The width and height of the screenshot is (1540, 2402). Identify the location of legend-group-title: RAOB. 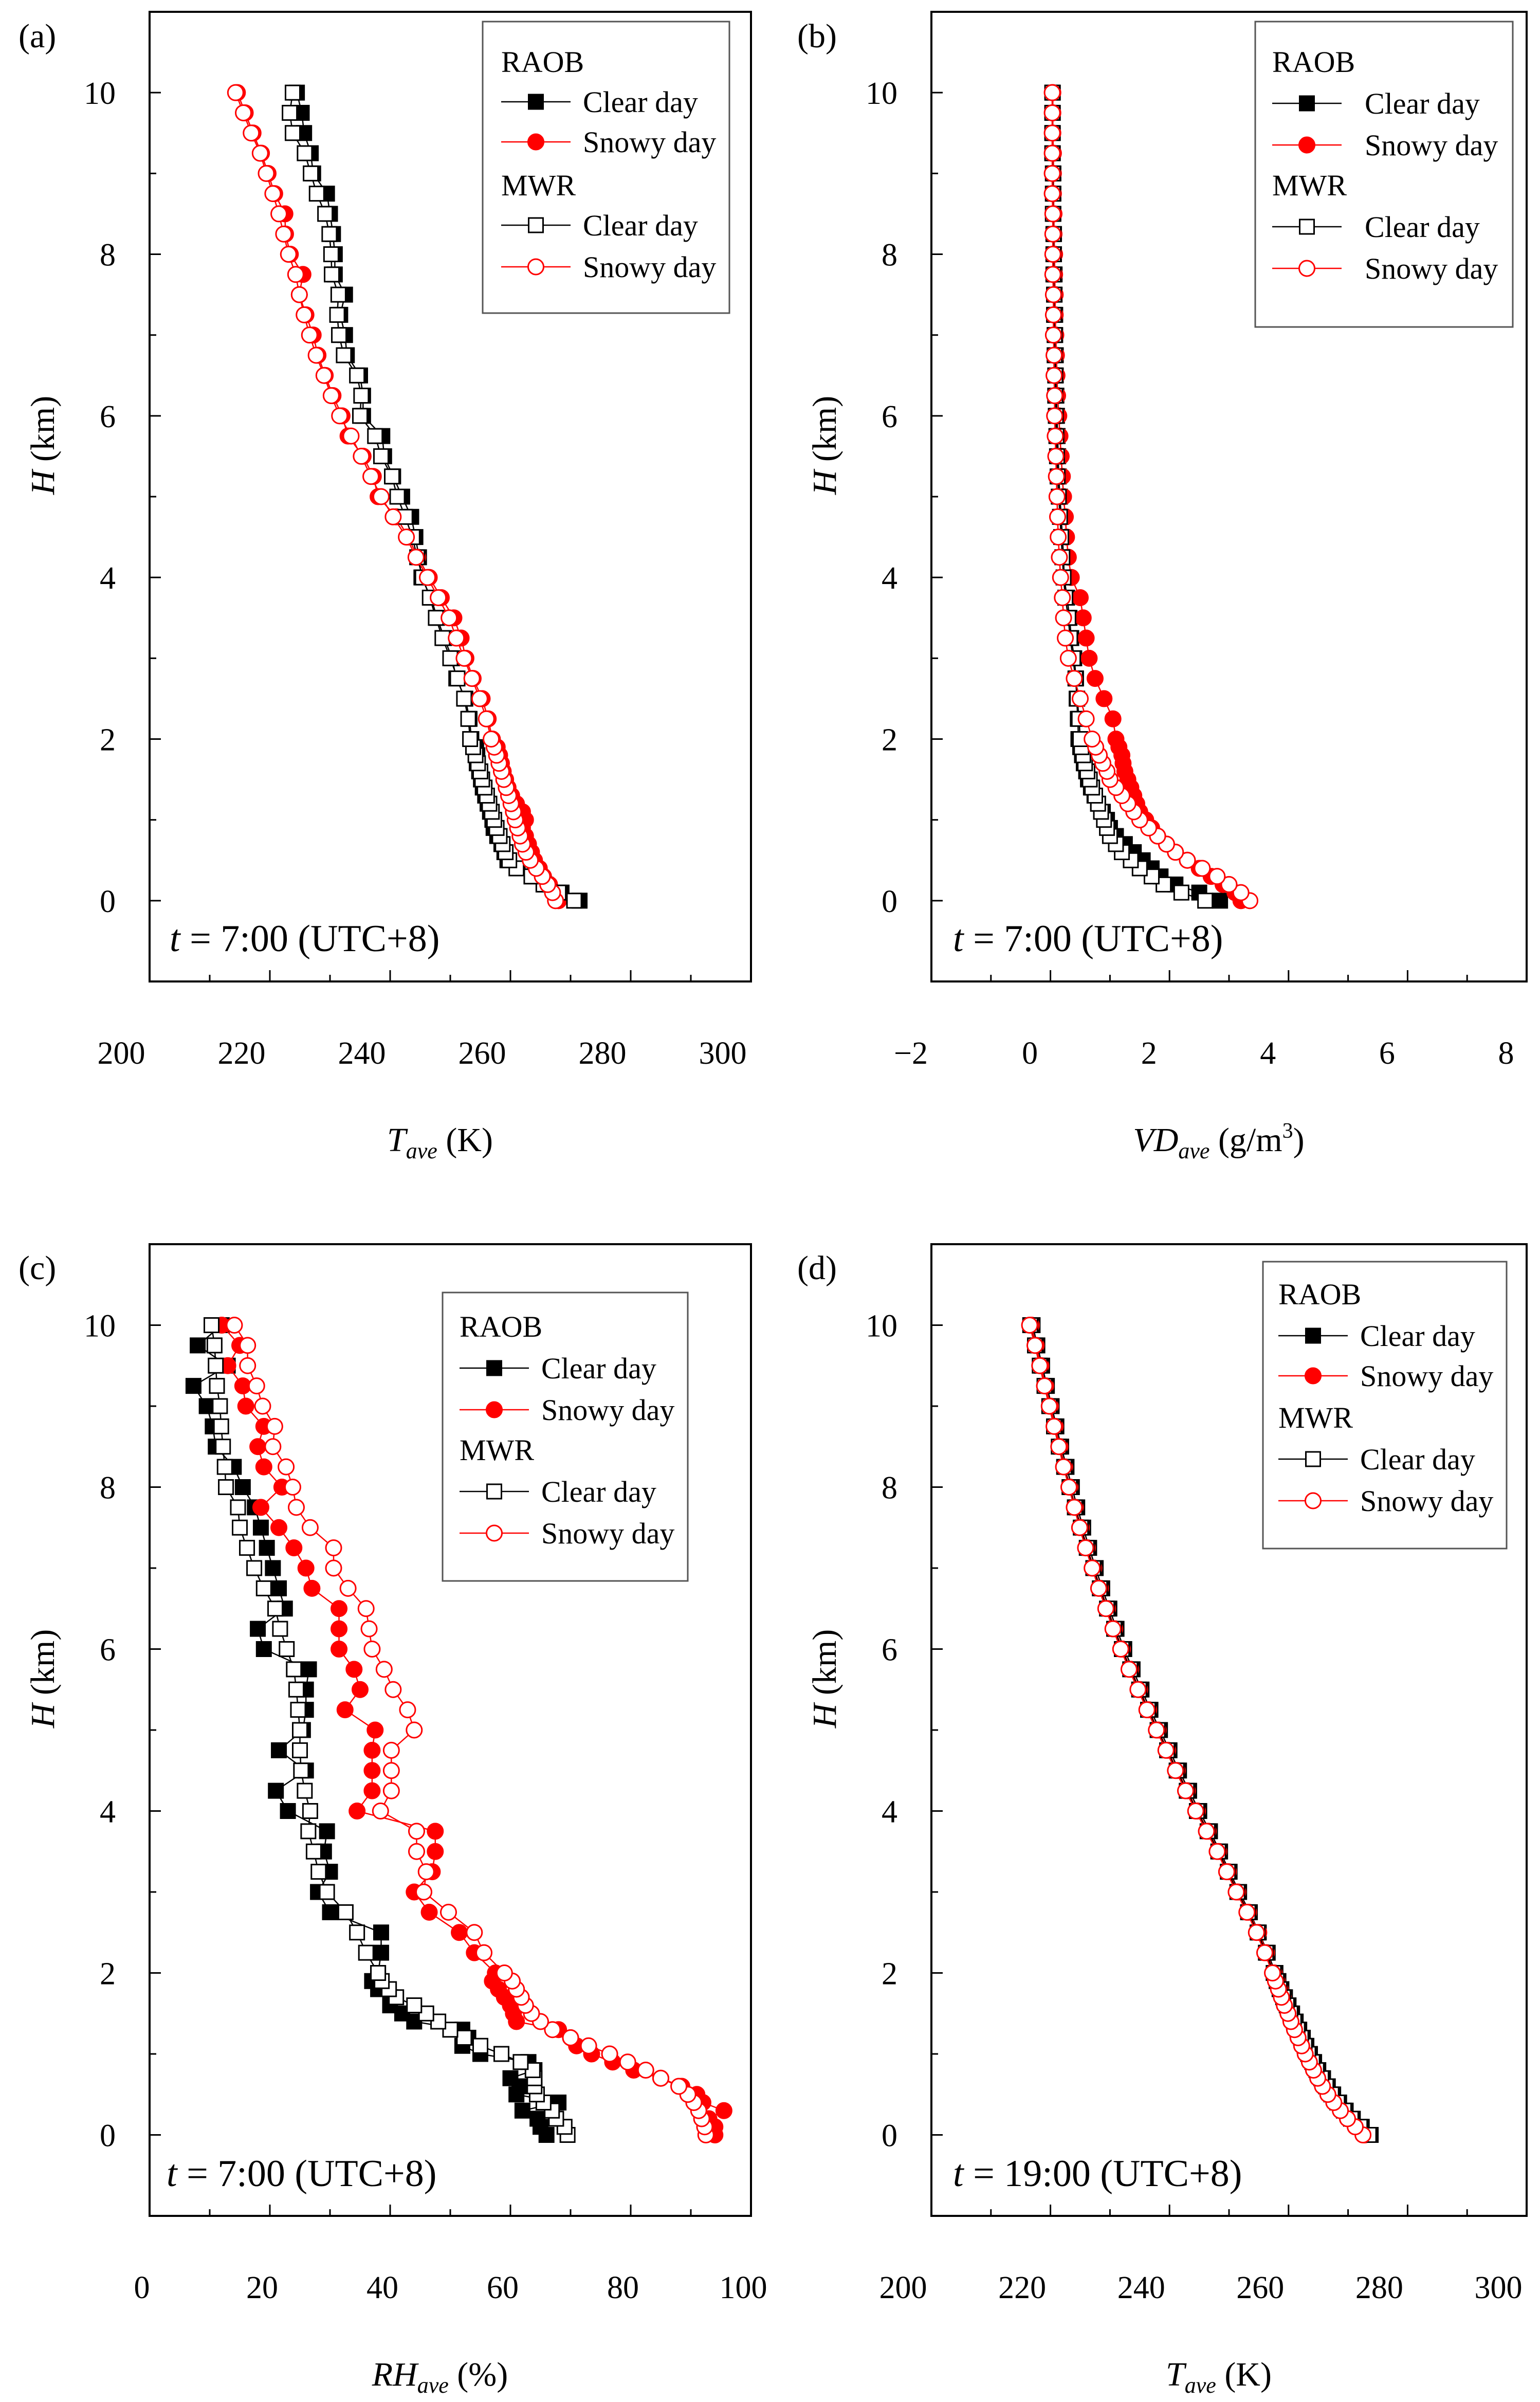
(501, 1326).